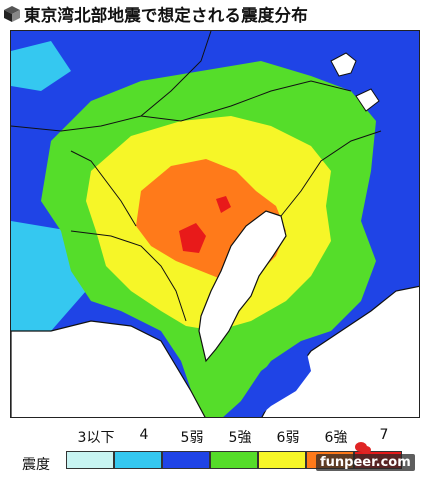  I want to click on watermark: funpeer.com, so click(365, 462).